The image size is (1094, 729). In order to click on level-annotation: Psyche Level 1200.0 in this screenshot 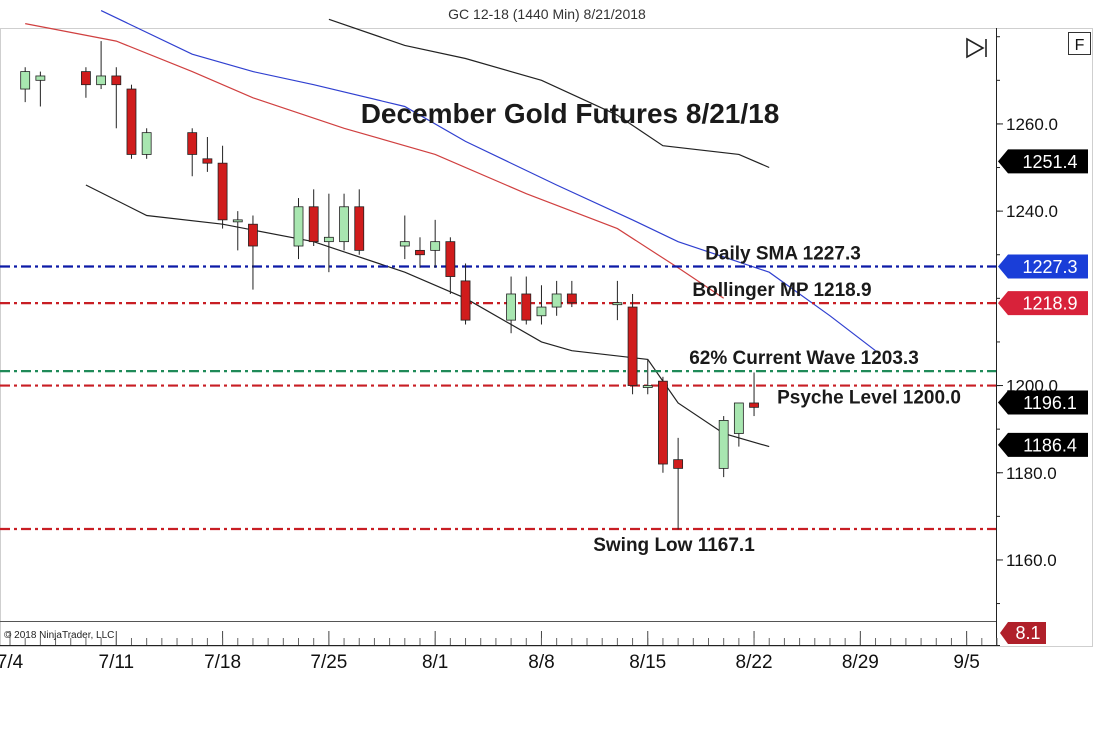, I will do `click(869, 398)`.